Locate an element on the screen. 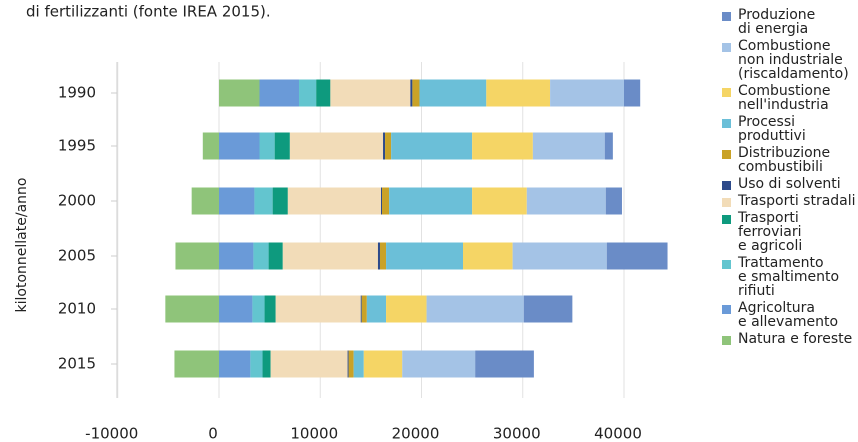  legend-label: Uso di solventi is located at coordinates (789, 184).